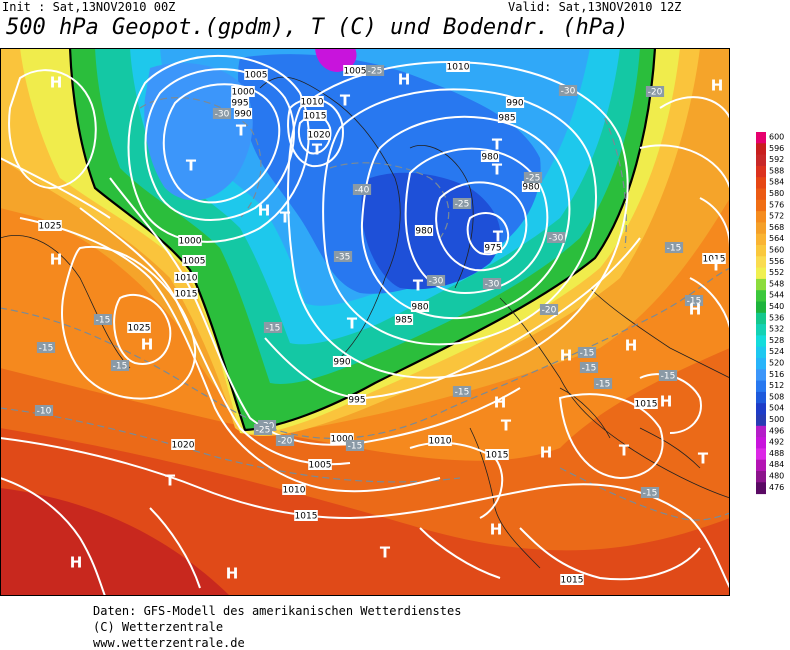 This screenshot has height=650, width=790. What do you see at coordinates (776, 476) in the screenshot?
I see `legend-value: 480` at bounding box center [776, 476].